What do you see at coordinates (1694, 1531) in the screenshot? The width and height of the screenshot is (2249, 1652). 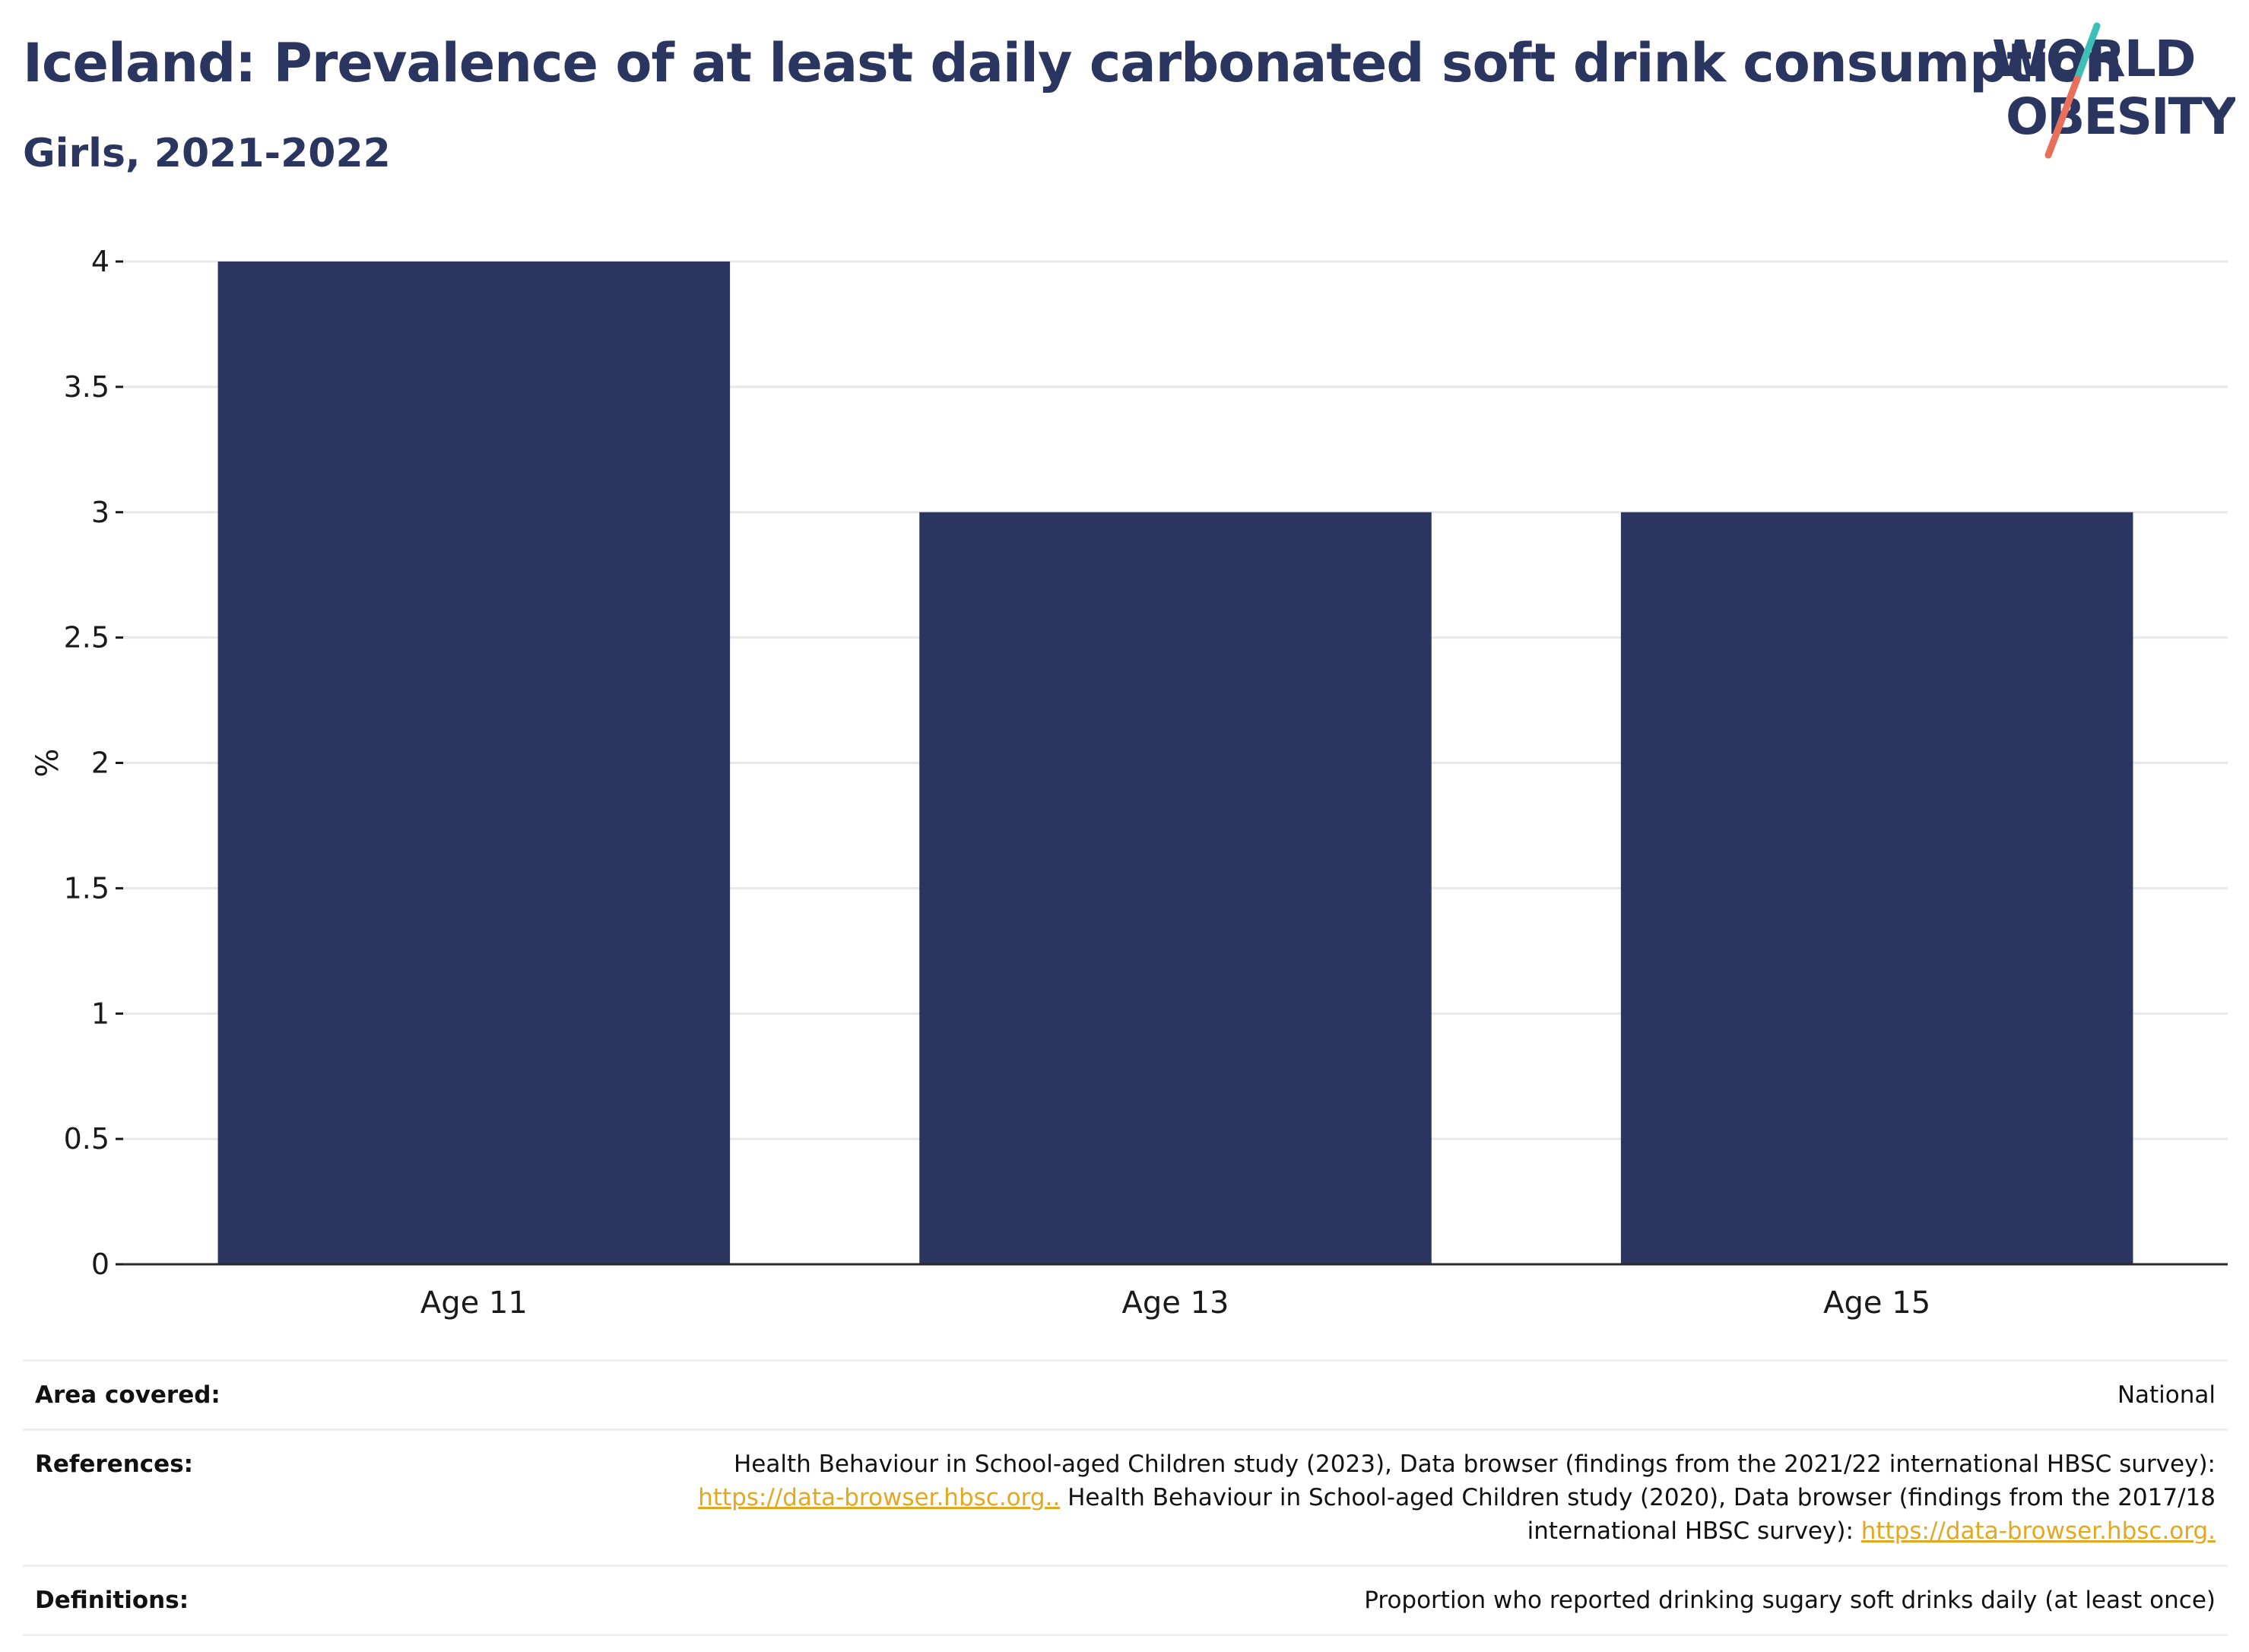 I see `references-text-3: international HBSC survey):` at bounding box center [1694, 1531].